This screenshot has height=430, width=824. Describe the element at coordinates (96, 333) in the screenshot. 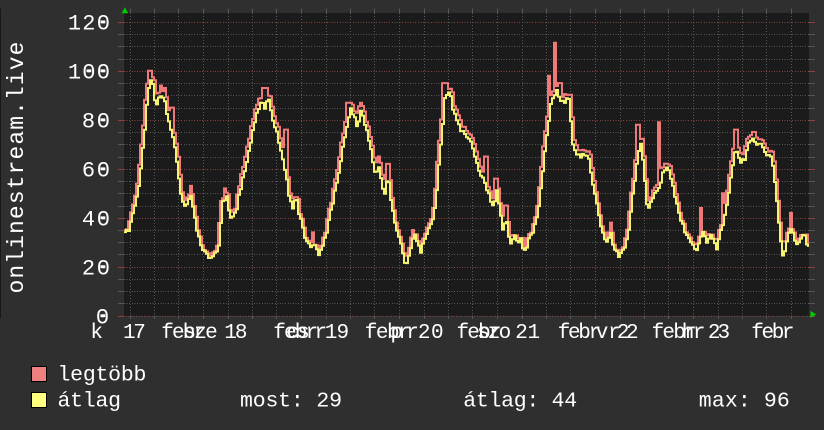

I see `svg-text: k` at that location.